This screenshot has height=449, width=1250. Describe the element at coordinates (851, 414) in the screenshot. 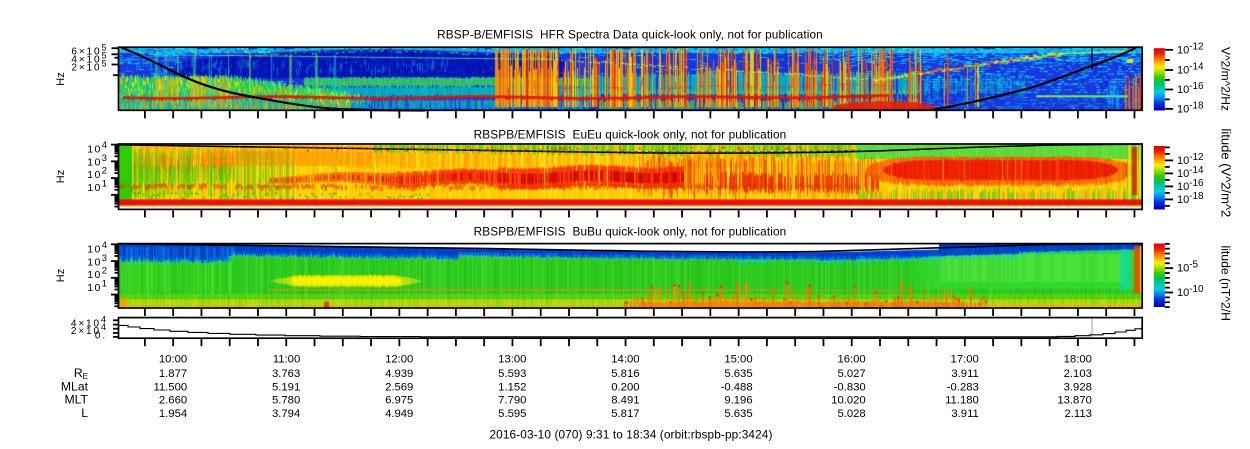

I see `svg-text: 5.028` at that location.